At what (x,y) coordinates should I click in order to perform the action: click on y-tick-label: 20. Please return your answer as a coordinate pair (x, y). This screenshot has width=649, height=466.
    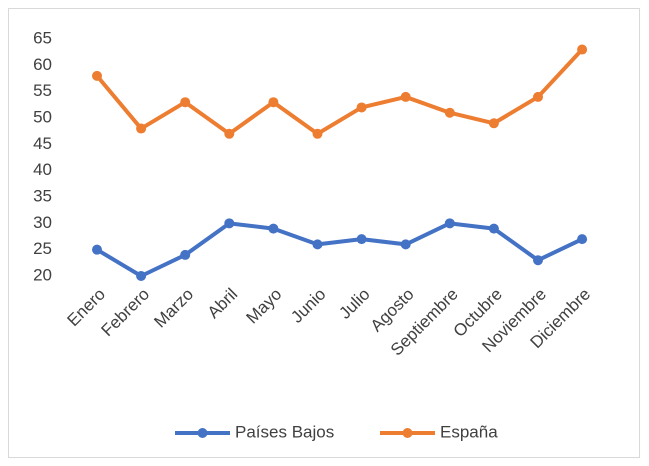
    Looking at the image, I should click on (42, 274).